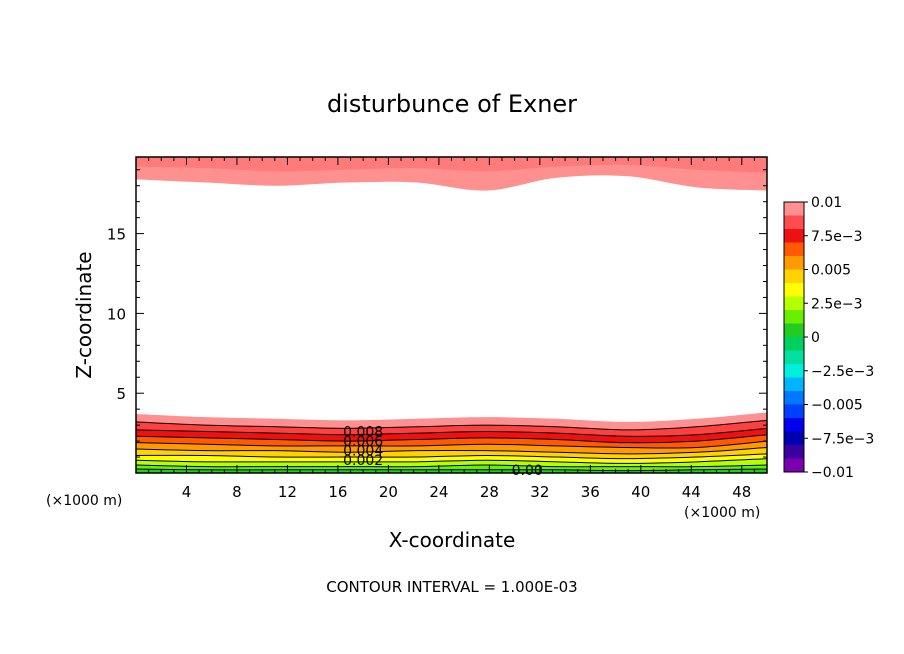 The image size is (904, 654). I want to click on colorbar-tick-label: −2.5e−3, so click(842, 372).